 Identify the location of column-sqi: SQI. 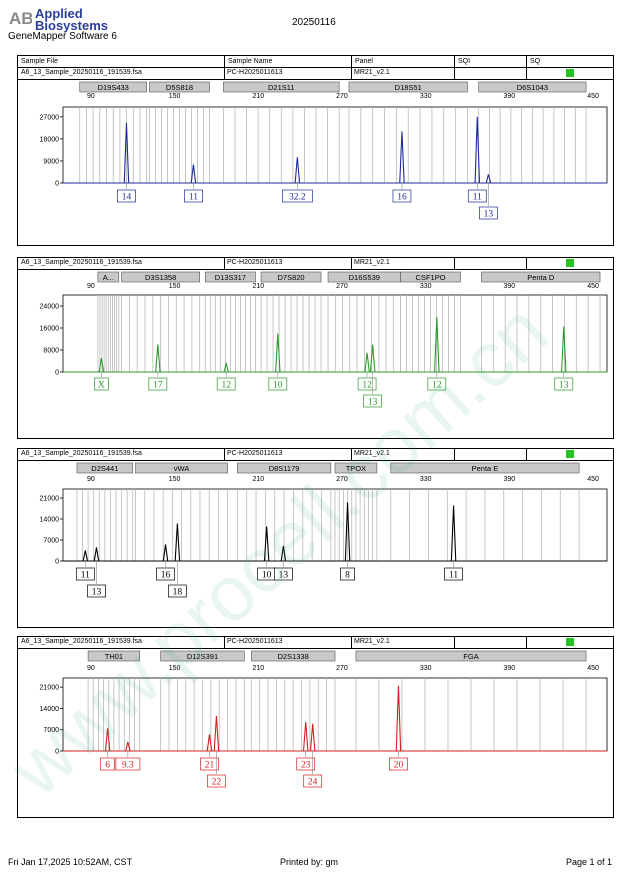
(490, 61).